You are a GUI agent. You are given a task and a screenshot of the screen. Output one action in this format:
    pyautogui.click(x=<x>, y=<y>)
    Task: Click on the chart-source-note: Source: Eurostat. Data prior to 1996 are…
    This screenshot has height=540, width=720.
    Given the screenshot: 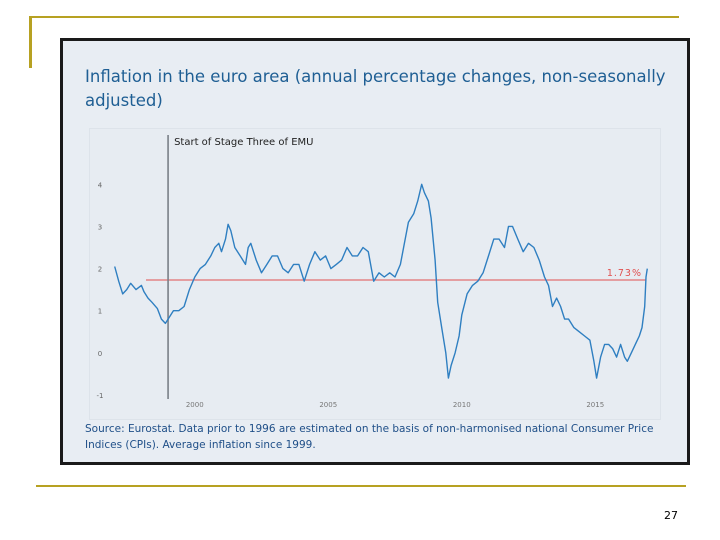 What is the action you would take?
    pyautogui.click(x=369, y=437)
    